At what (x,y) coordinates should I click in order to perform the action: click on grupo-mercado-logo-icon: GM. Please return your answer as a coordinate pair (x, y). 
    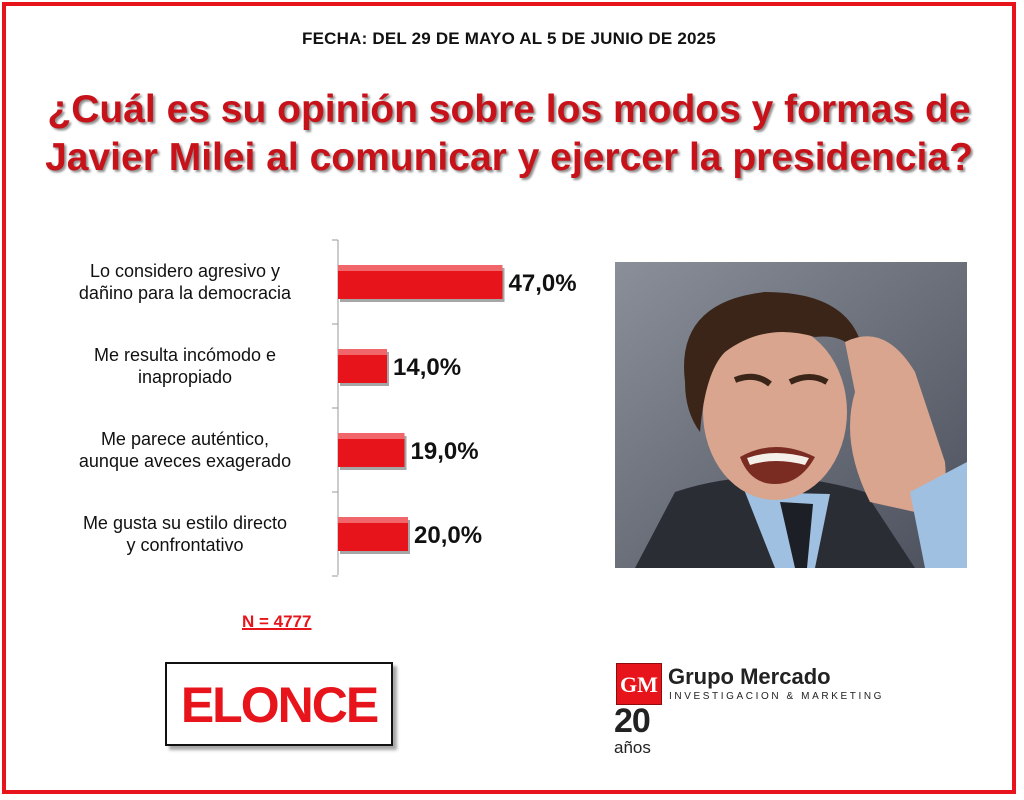
    Looking at the image, I should click on (639, 684).